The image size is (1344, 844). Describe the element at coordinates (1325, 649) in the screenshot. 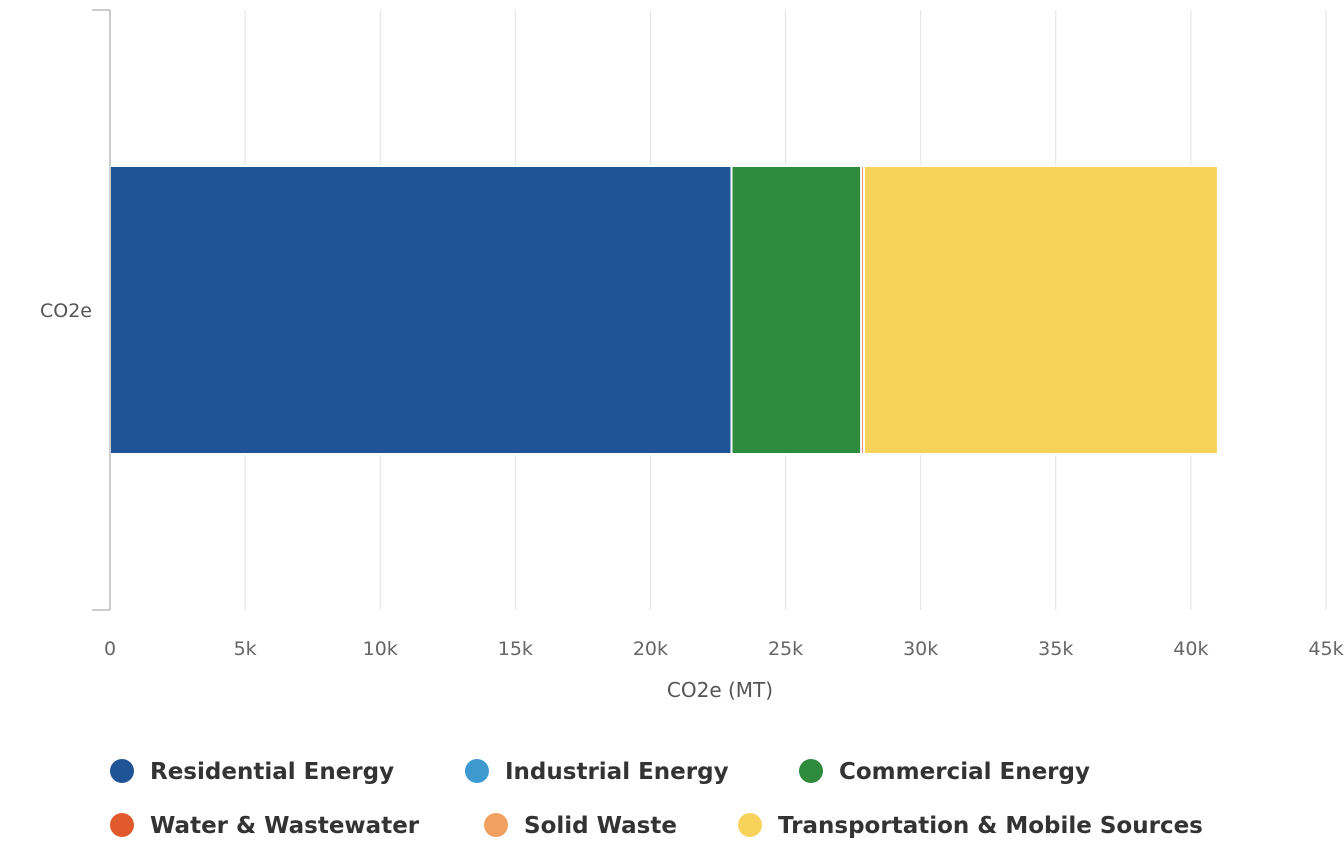

I see `x-tick-label: 45k` at that location.